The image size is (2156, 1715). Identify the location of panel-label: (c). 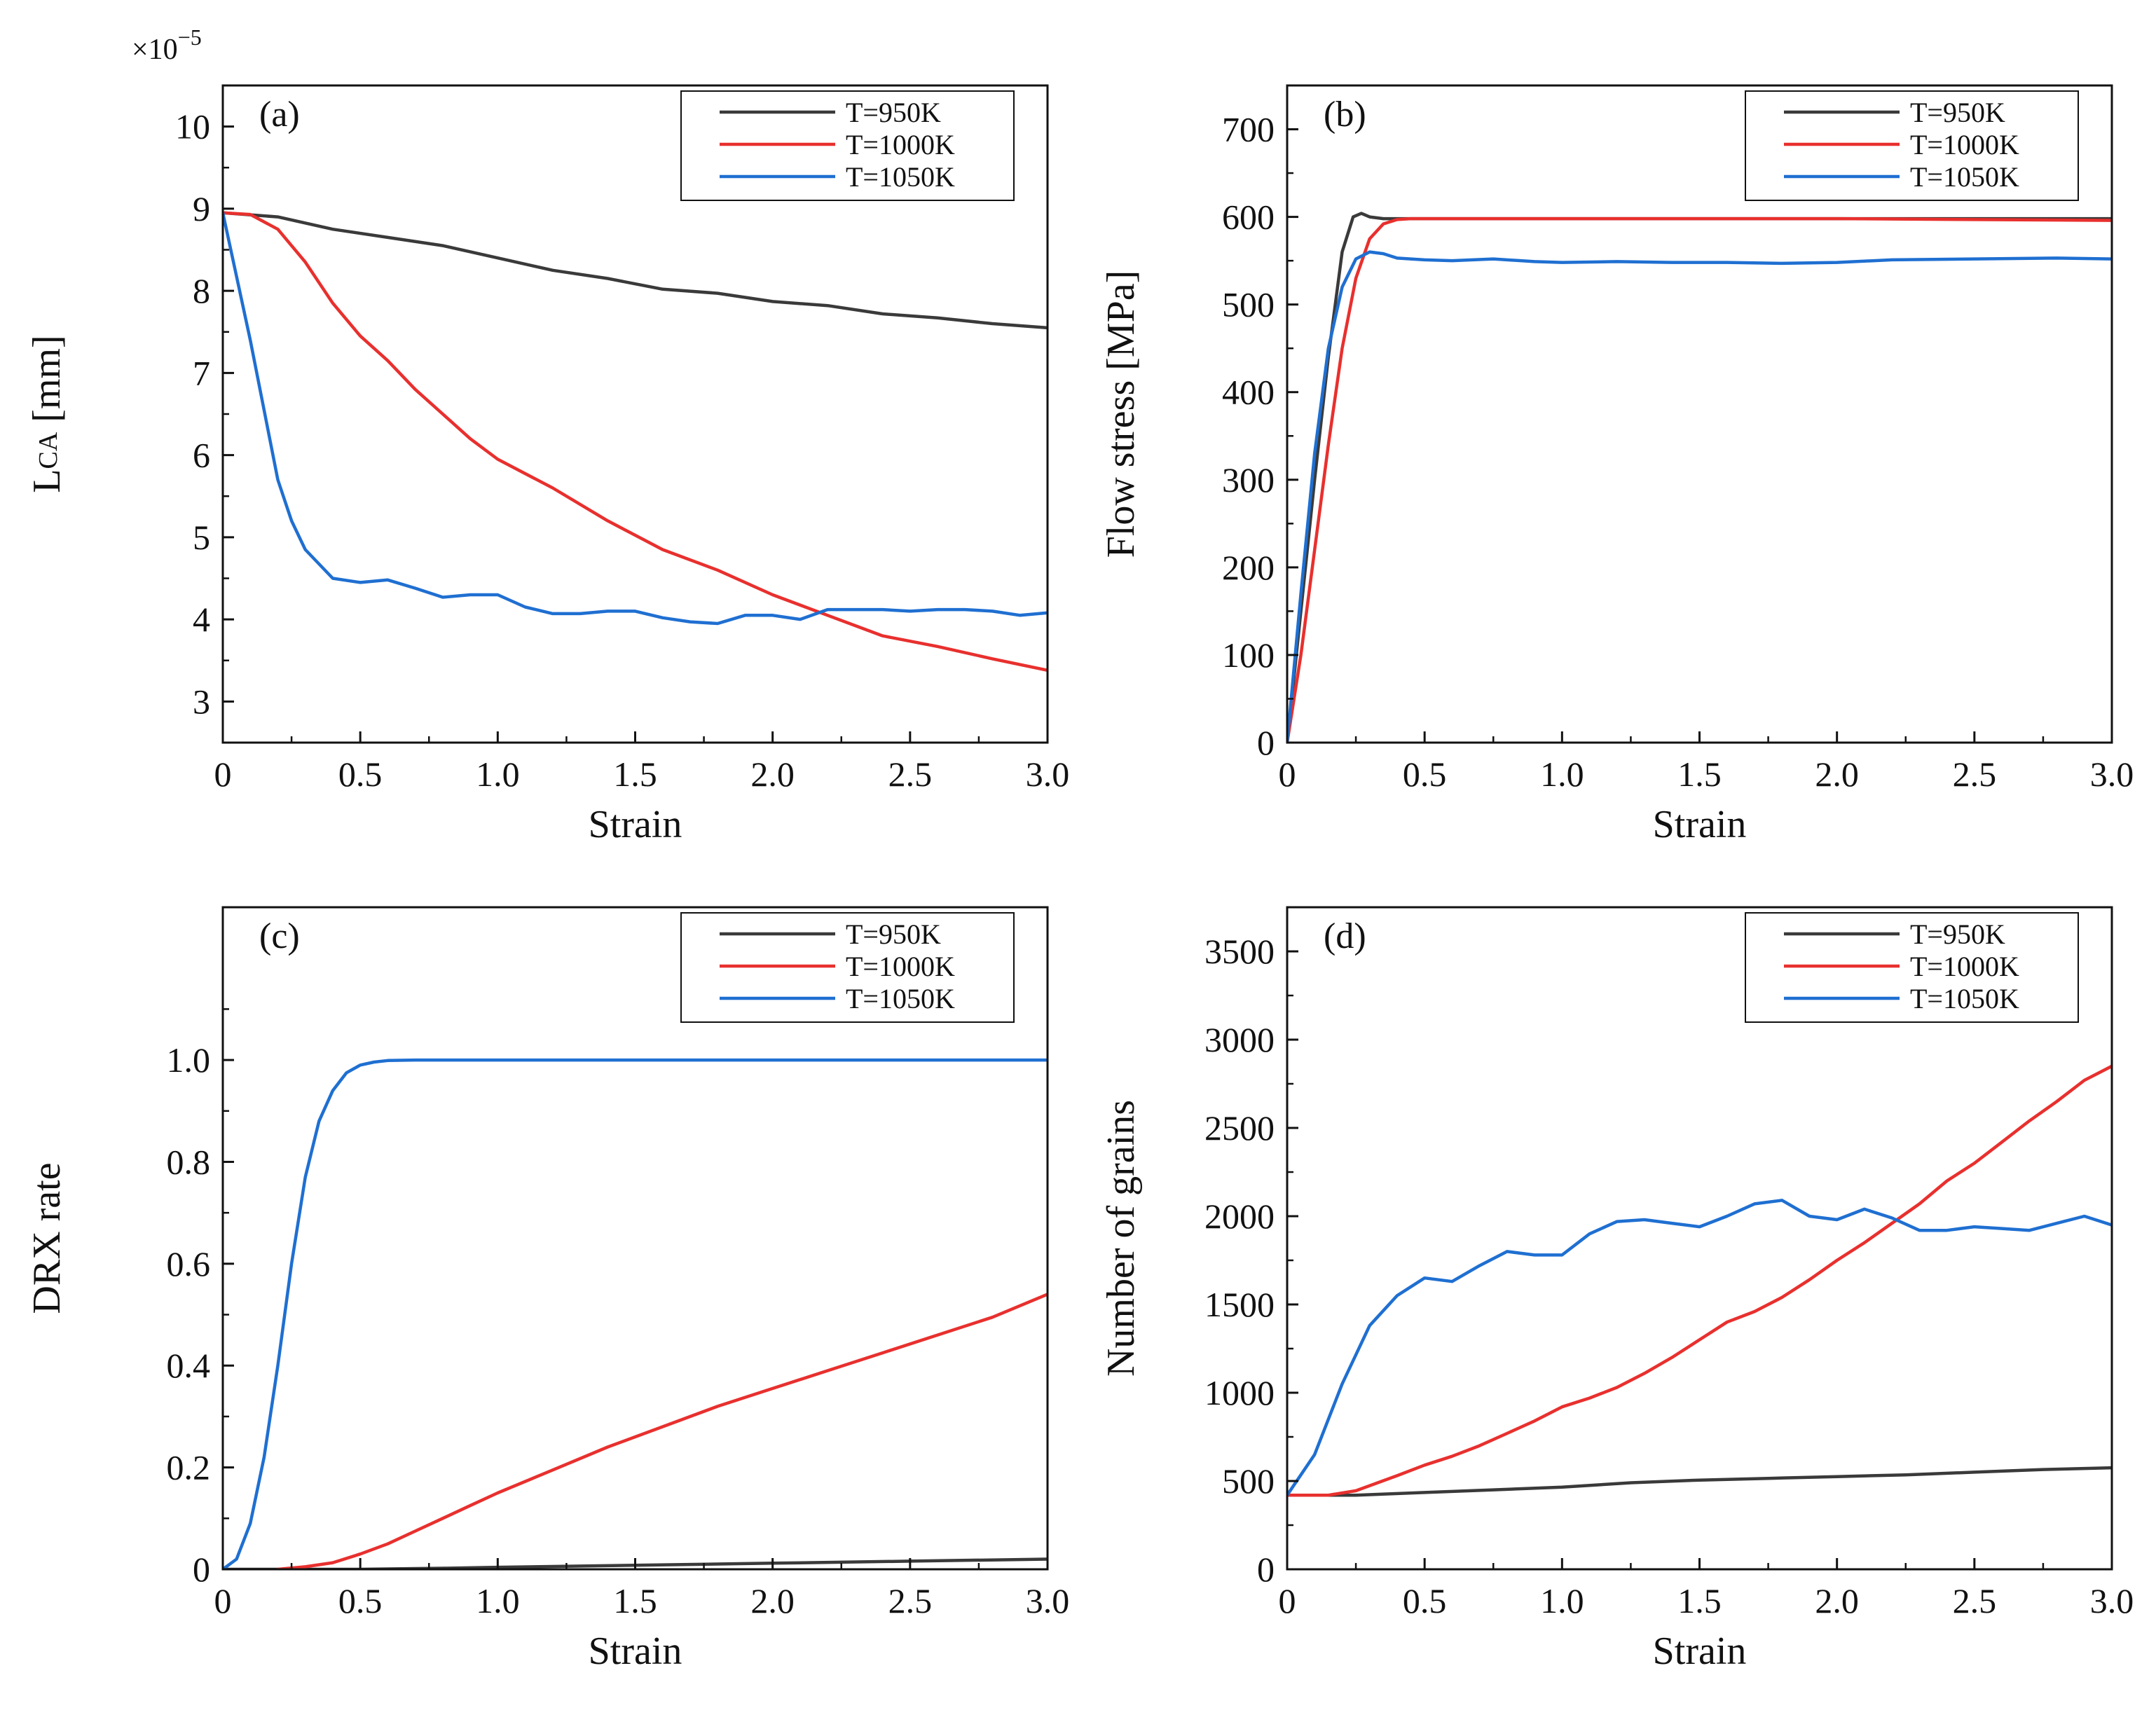
(279, 936).